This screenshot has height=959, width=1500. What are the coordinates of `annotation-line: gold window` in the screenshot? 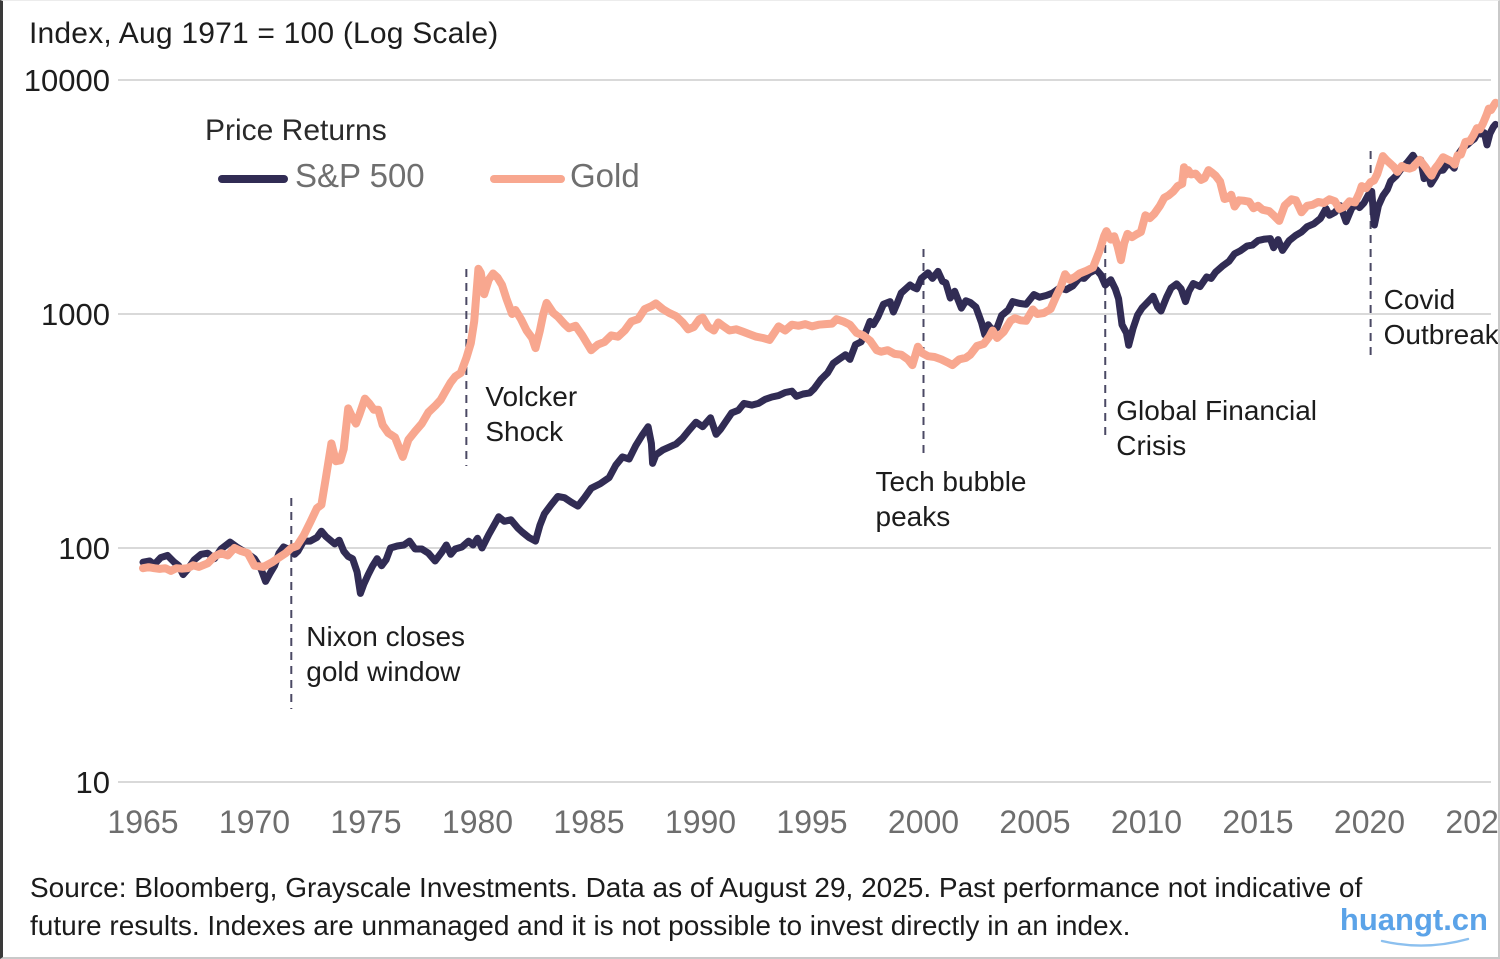 It's located at (383, 671).